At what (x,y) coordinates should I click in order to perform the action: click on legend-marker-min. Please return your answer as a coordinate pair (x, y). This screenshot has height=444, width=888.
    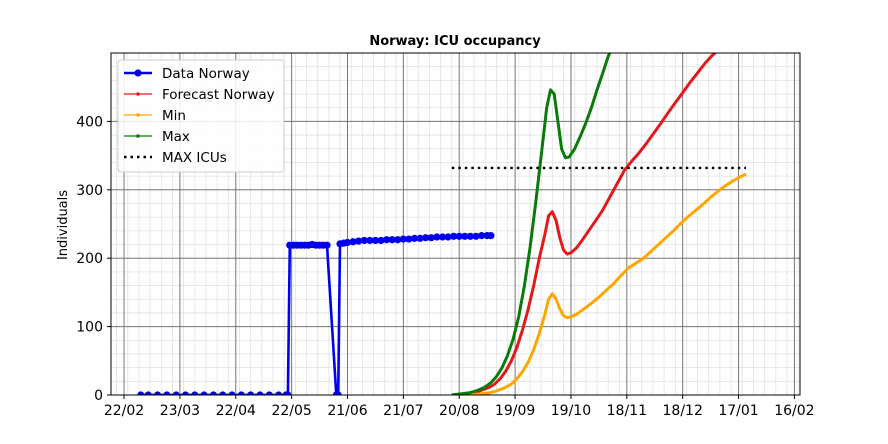
    Looking at the image, I should click on (138, 115).